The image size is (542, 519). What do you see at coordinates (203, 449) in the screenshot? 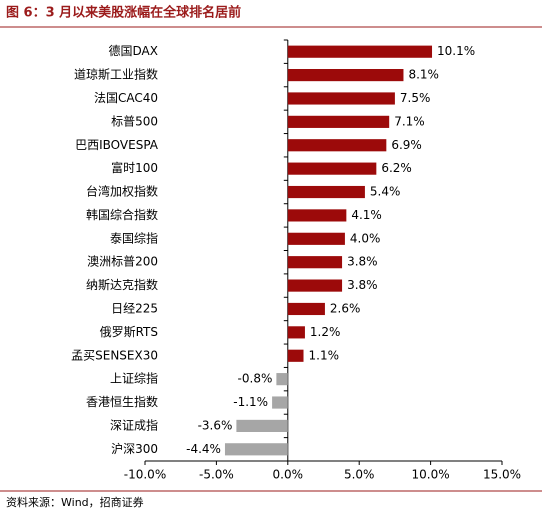
I see `value-label: -4.4%` at bounding box center [203, 449].